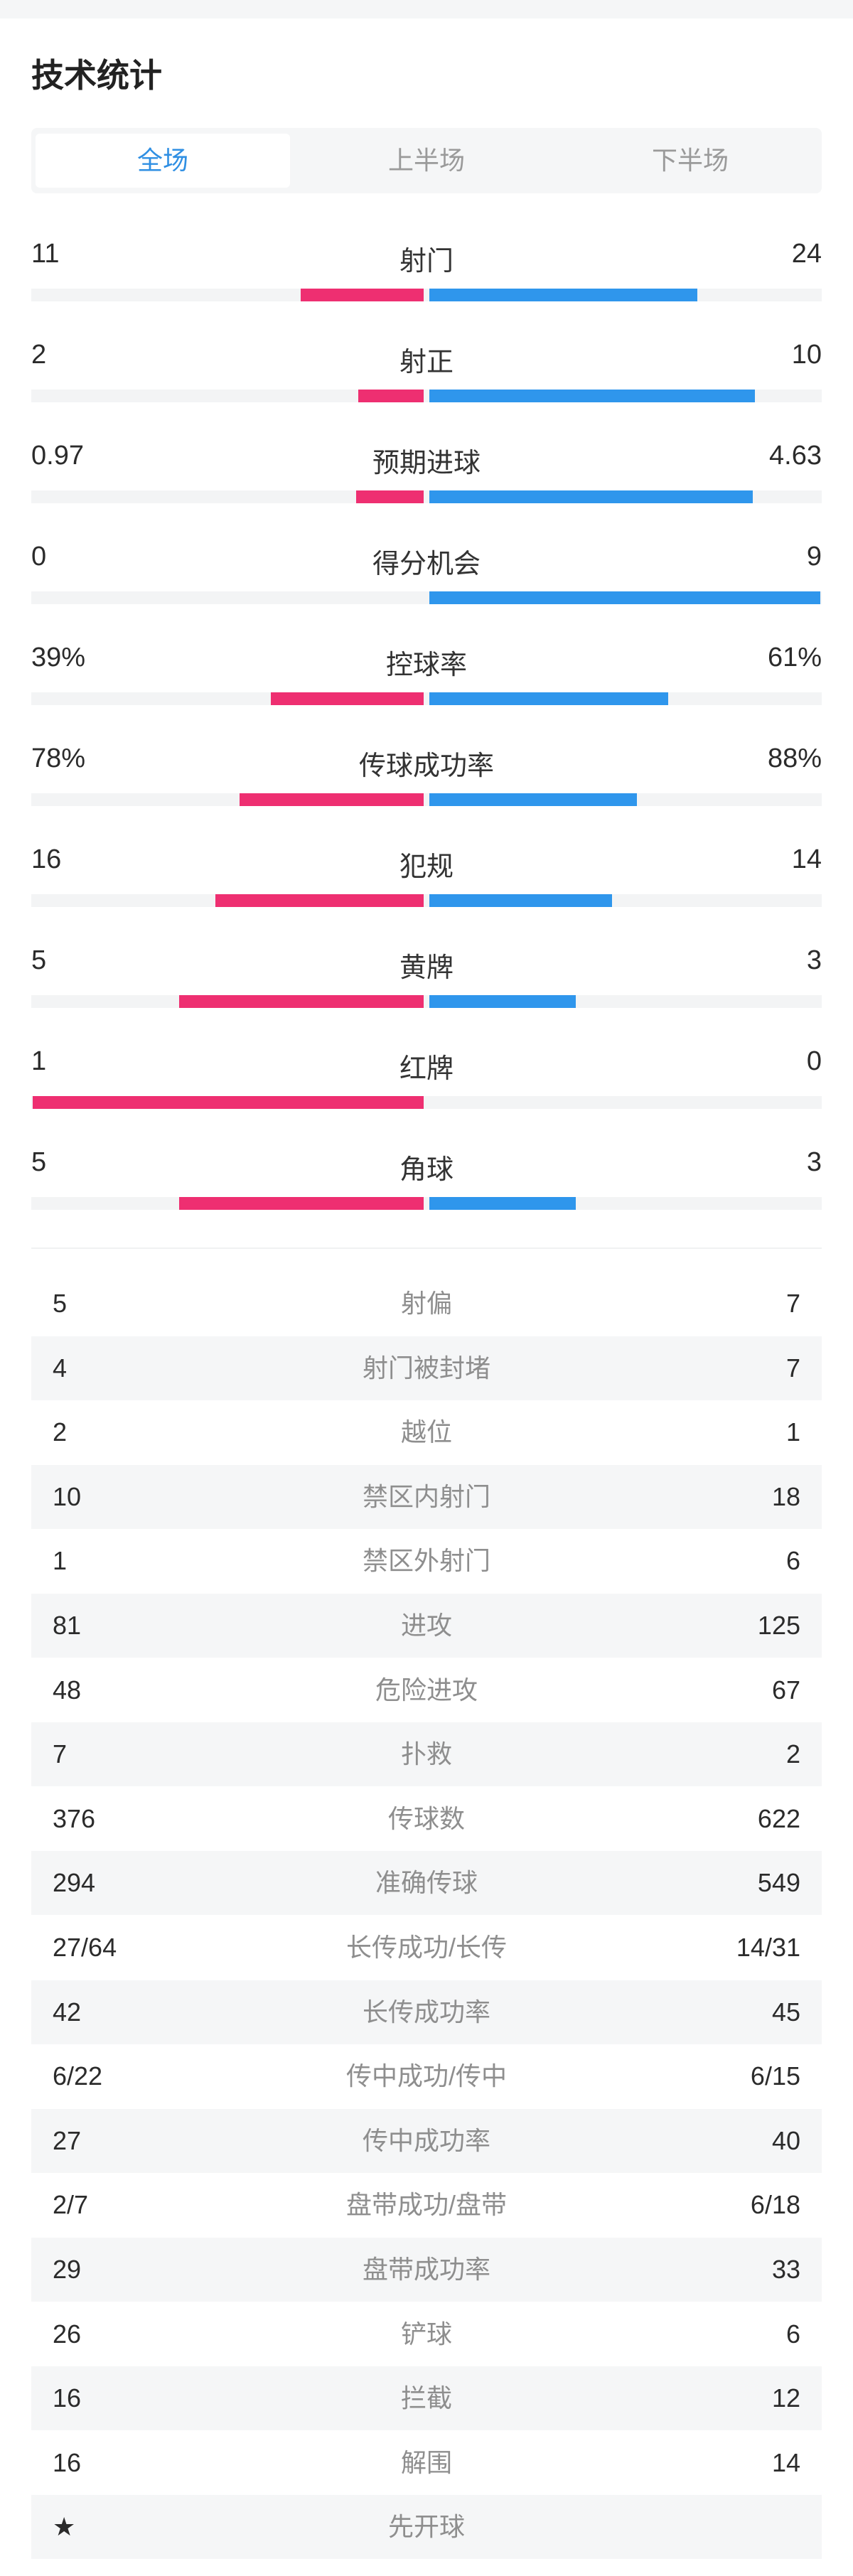  I want to click on home-value: 6/22, so click(78, 2076).